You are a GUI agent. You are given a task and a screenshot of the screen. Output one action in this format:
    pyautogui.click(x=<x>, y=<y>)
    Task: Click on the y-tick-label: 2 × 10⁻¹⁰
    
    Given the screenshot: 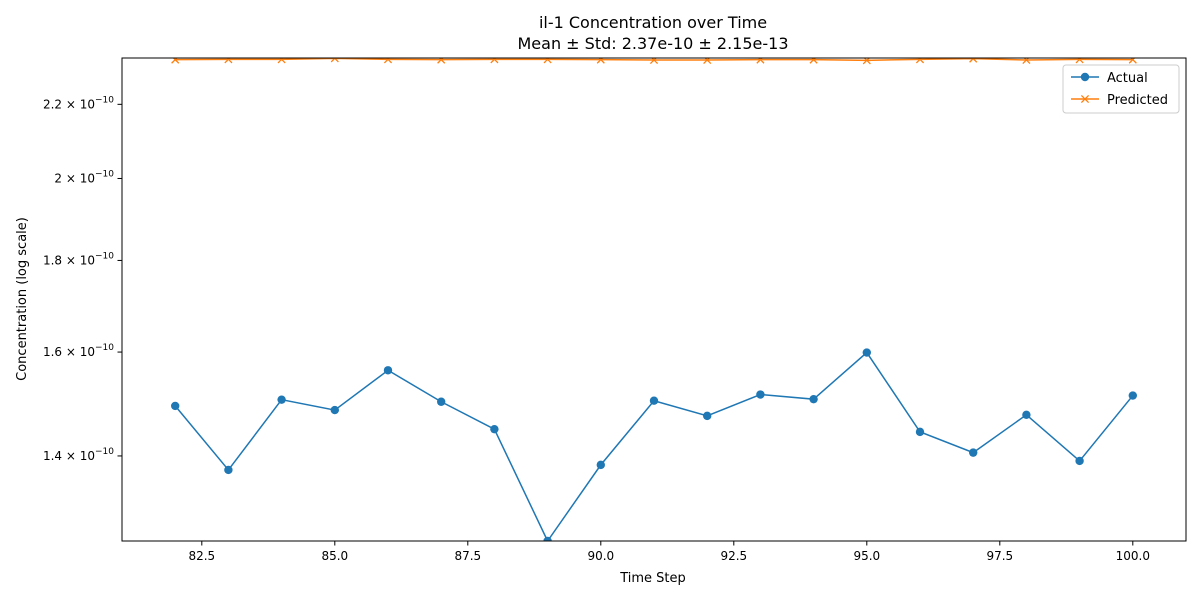 What is the action you would take?
    pyautogui.click(x=84, y=177)
    